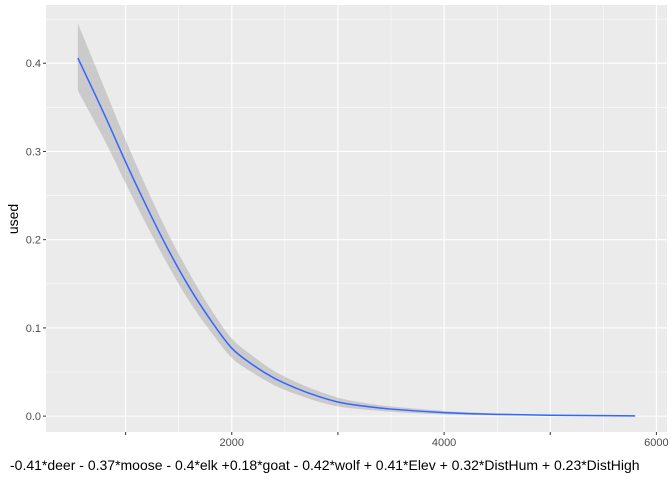  I want to click on y-axis-title: used, so click(13, 219).